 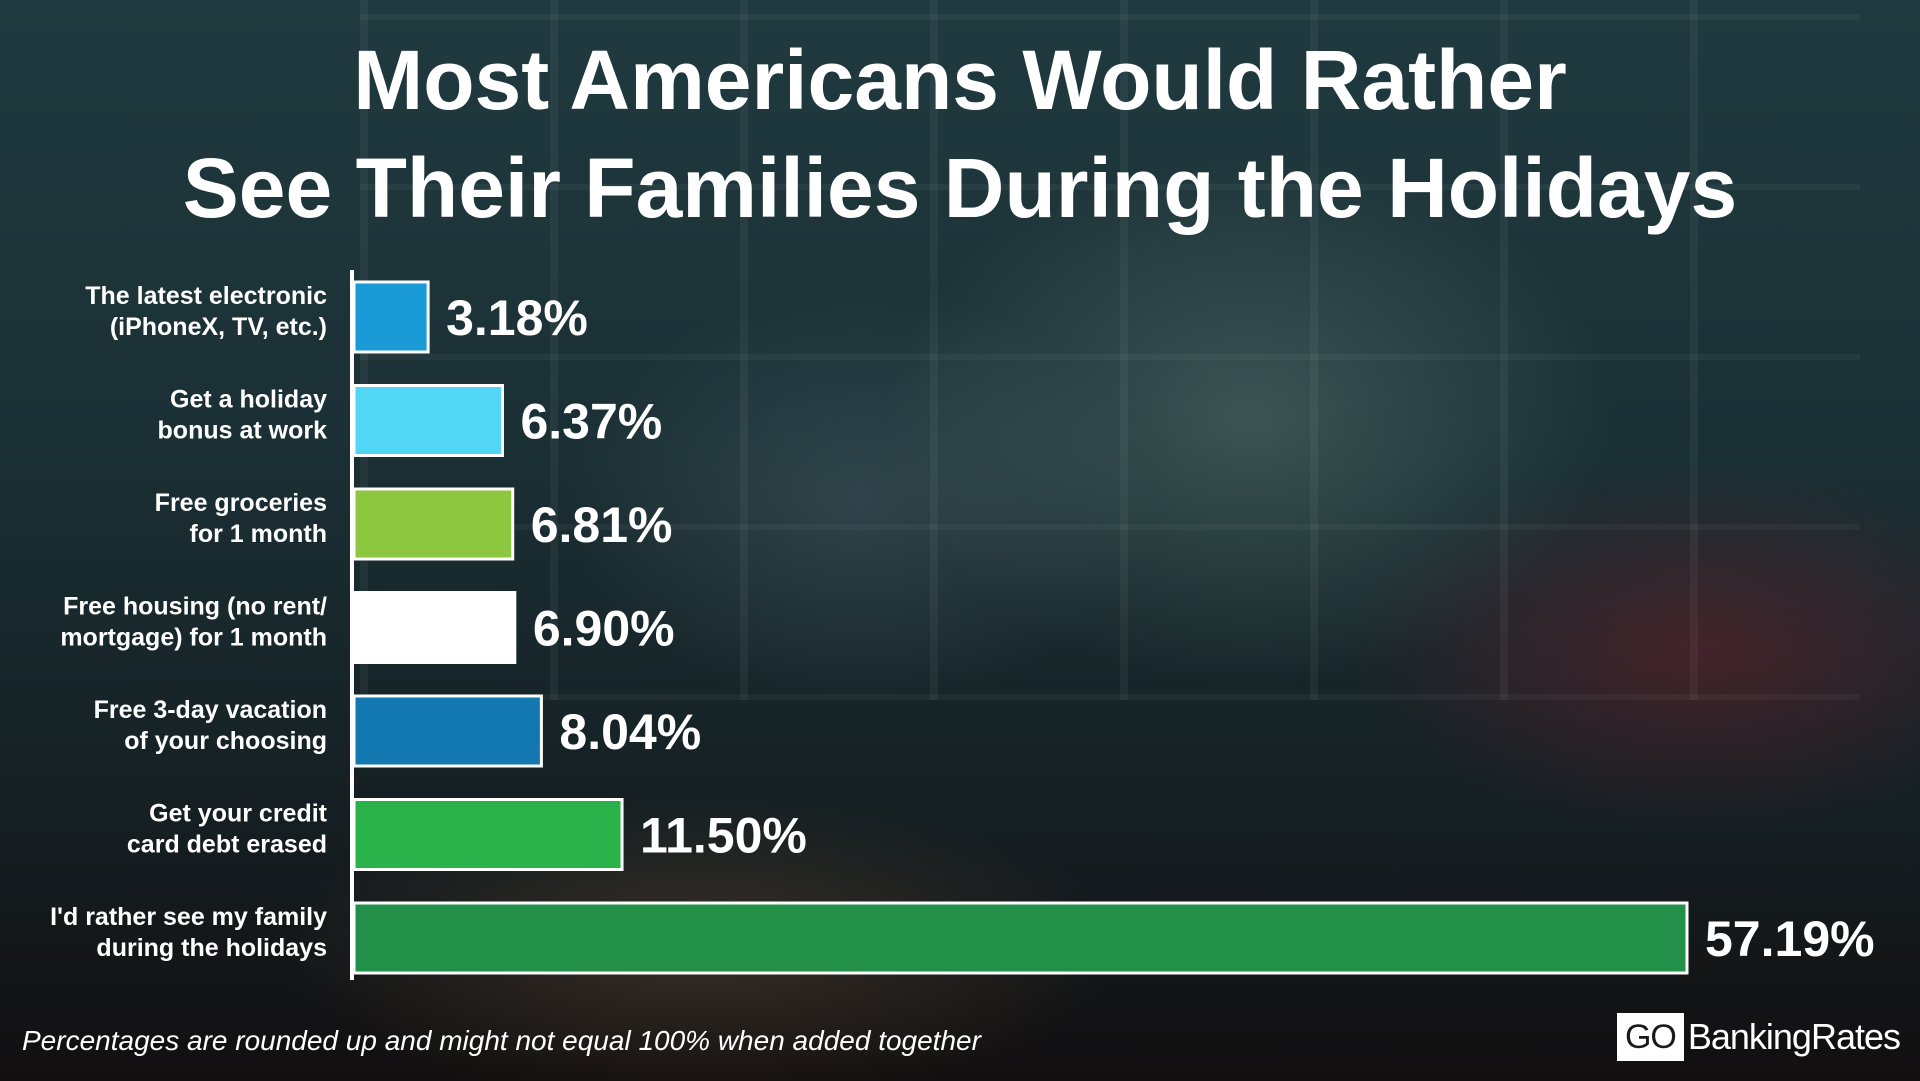 I want to click on category-label-line: Get your credit, so click(x=238, y=814).